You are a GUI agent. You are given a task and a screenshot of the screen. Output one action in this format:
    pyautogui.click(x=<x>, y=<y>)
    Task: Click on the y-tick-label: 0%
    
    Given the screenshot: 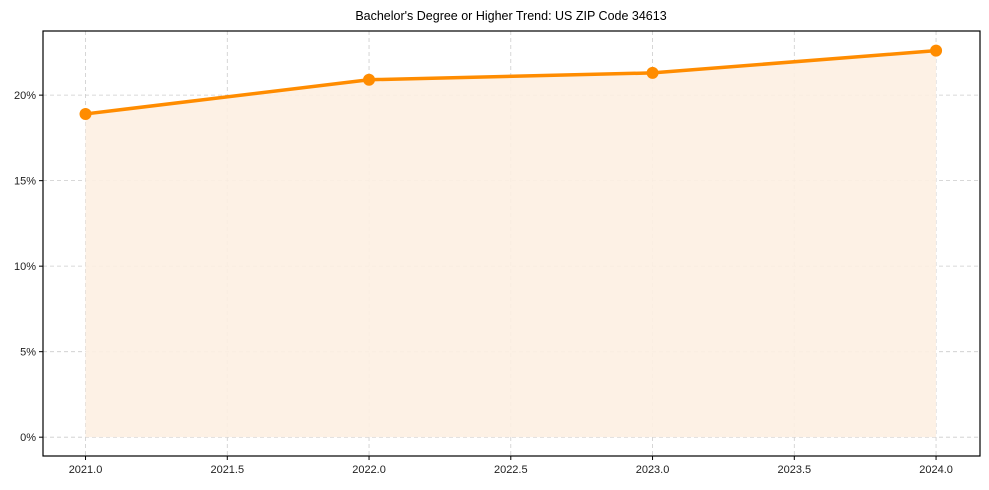 What is the action you would take?
    pyautogui.click(x=28, y=438)
    